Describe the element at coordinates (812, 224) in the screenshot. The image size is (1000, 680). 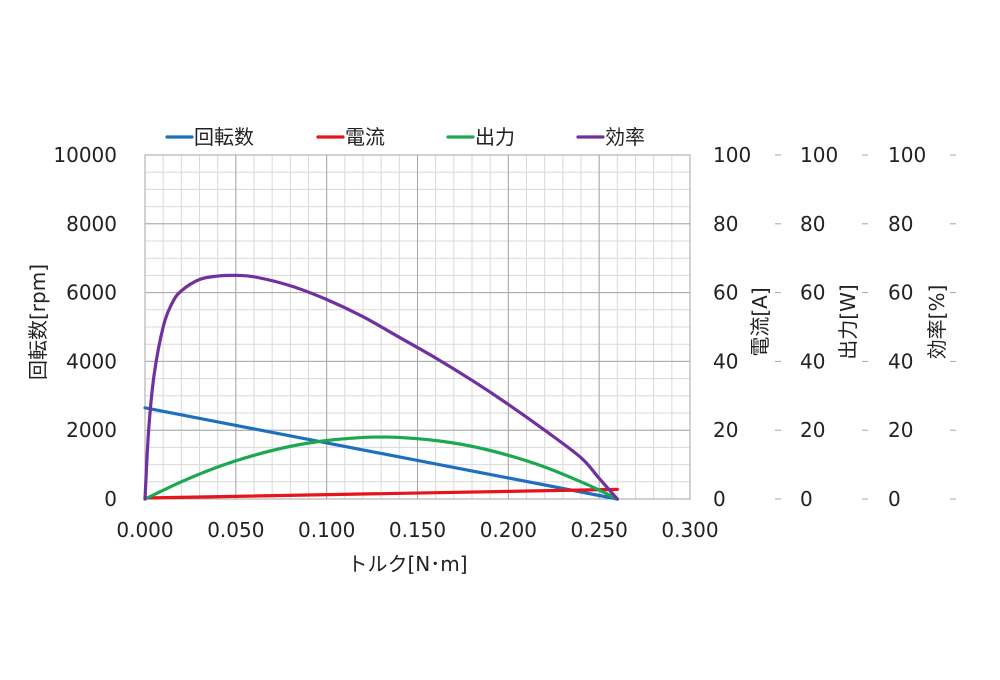
I see `power-tick-label: 80` at that location.